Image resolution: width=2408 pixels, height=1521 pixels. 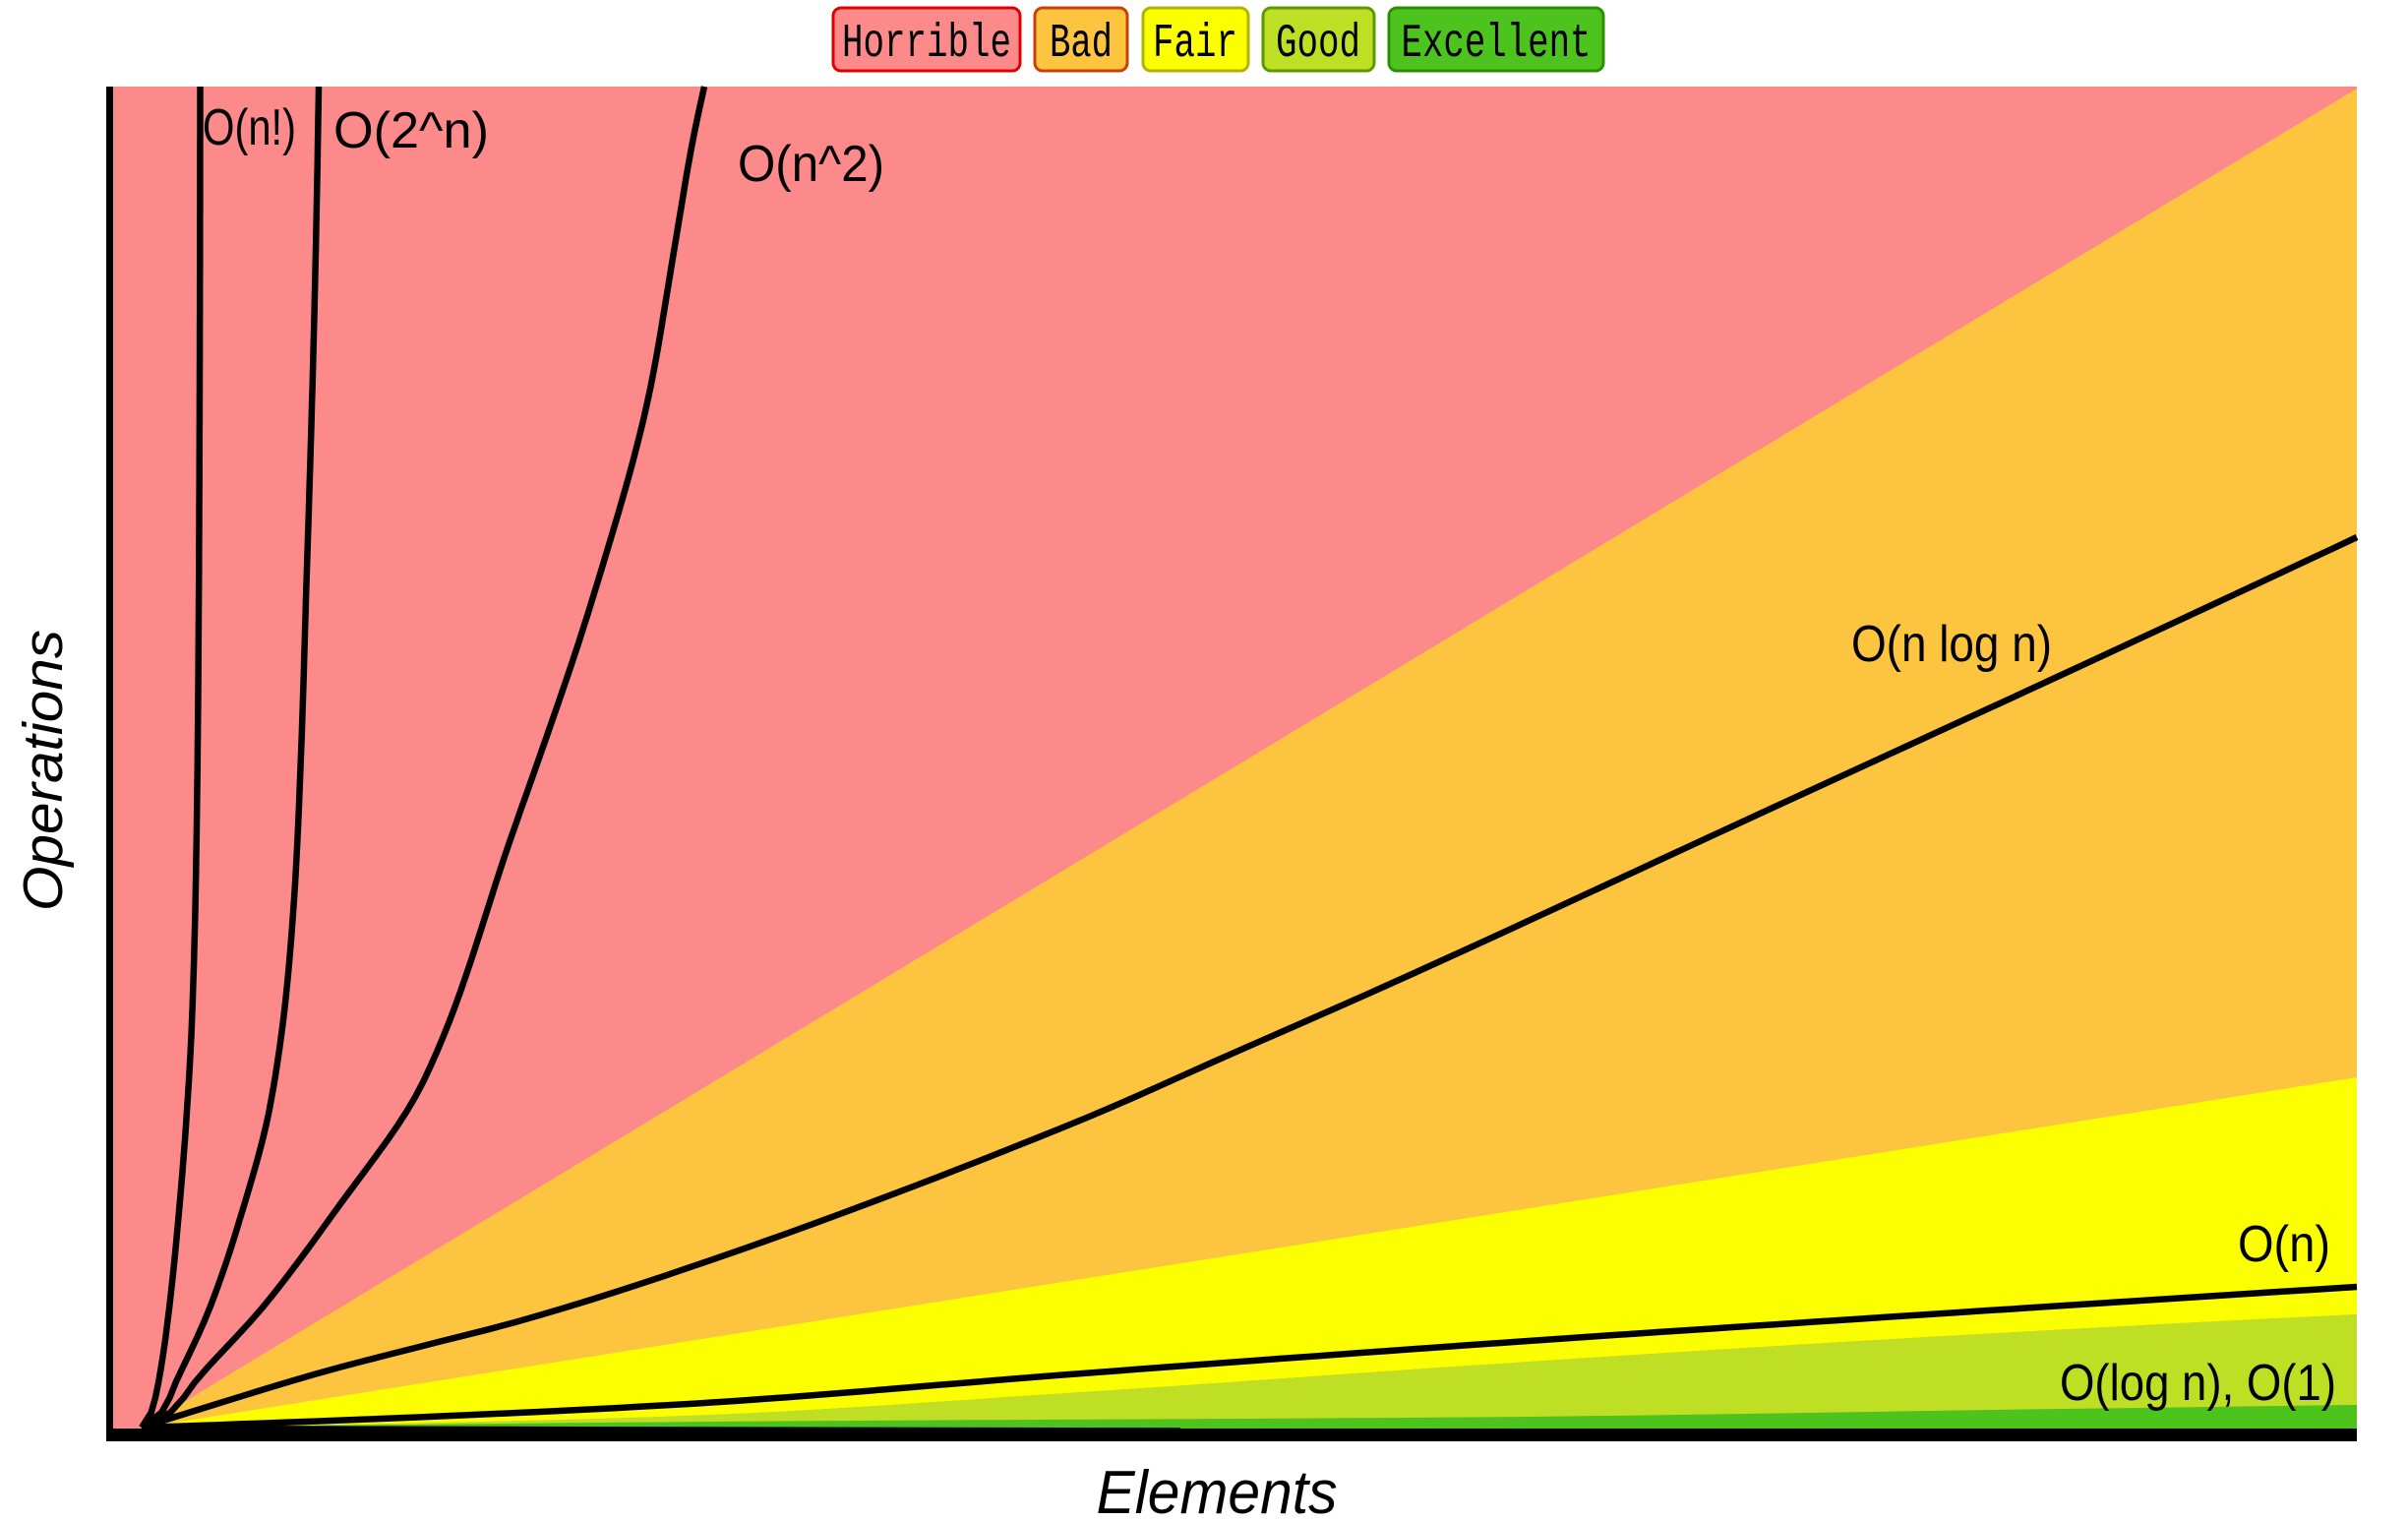 What do you see at coordinates (1081, 45) in the screenshot?
I see `svg-text: Bad` at bounding box center [1081, 45].